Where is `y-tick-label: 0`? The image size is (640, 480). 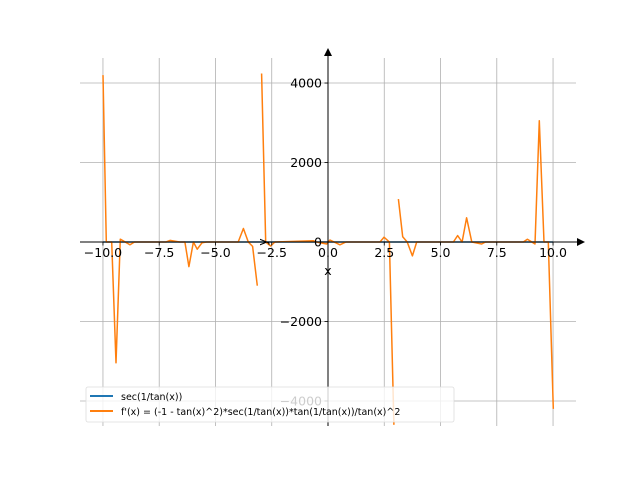 y-tick-label: 0 is located at coordinates (318, 242).